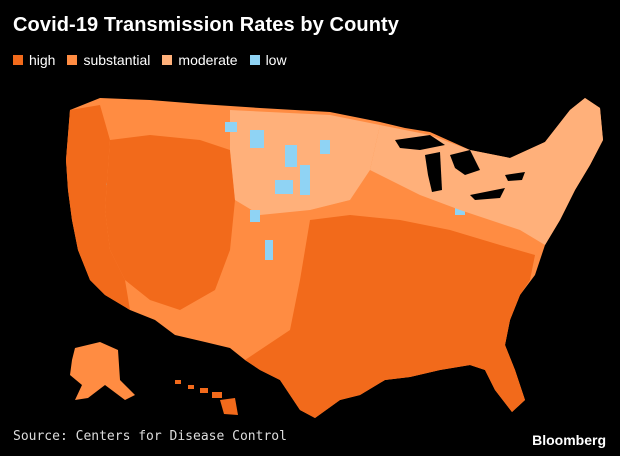 The height and width of the screenshot is (456, 620). I want to click on legend-label-high: high, so click(42, 60).